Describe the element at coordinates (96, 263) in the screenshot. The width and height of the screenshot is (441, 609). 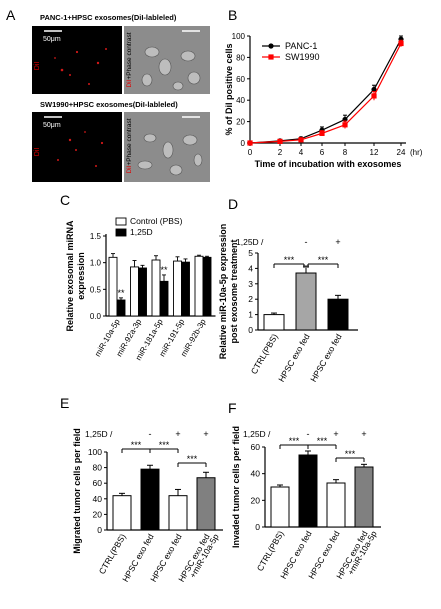
I see `c-y-tick-label: 1.0` at that location.